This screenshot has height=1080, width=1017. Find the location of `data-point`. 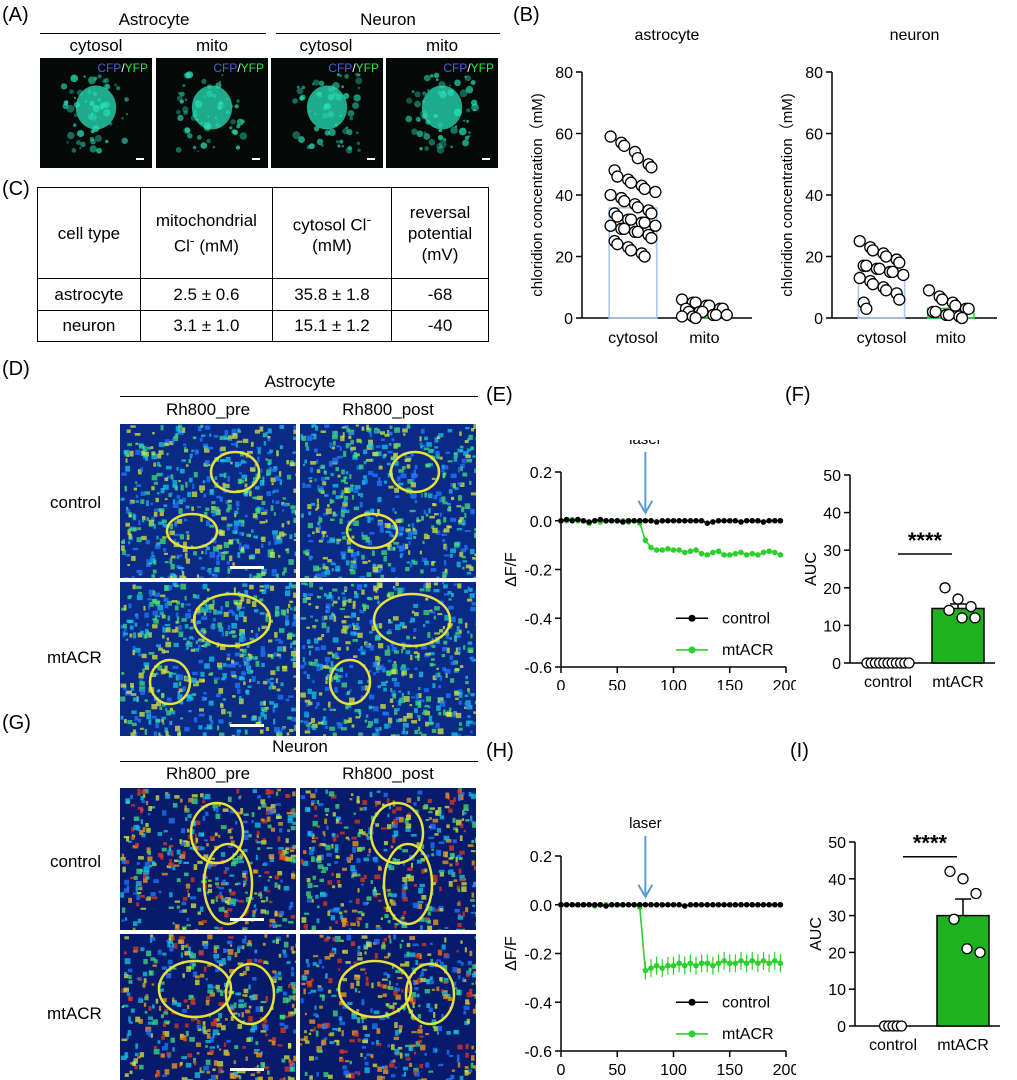

data-point is located at coordinates (892, 272).